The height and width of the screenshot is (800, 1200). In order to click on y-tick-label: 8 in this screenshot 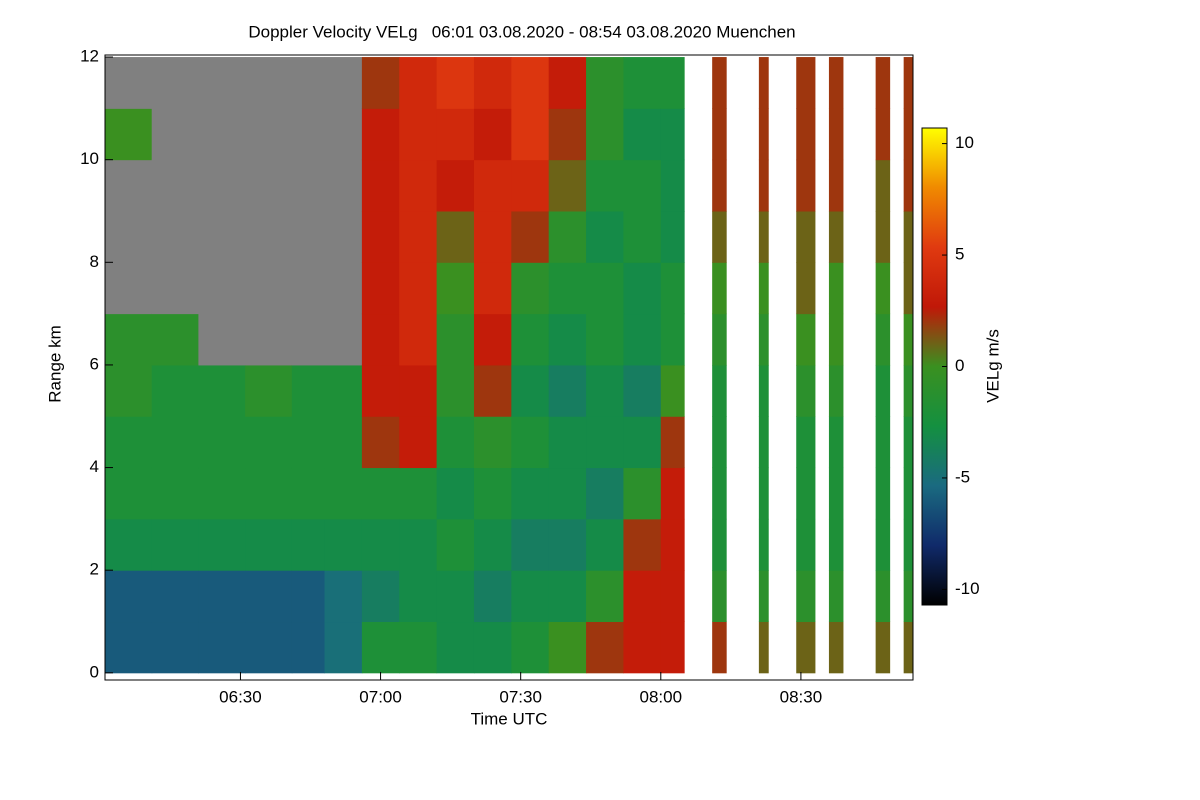, I will do `click(94, 261)`.